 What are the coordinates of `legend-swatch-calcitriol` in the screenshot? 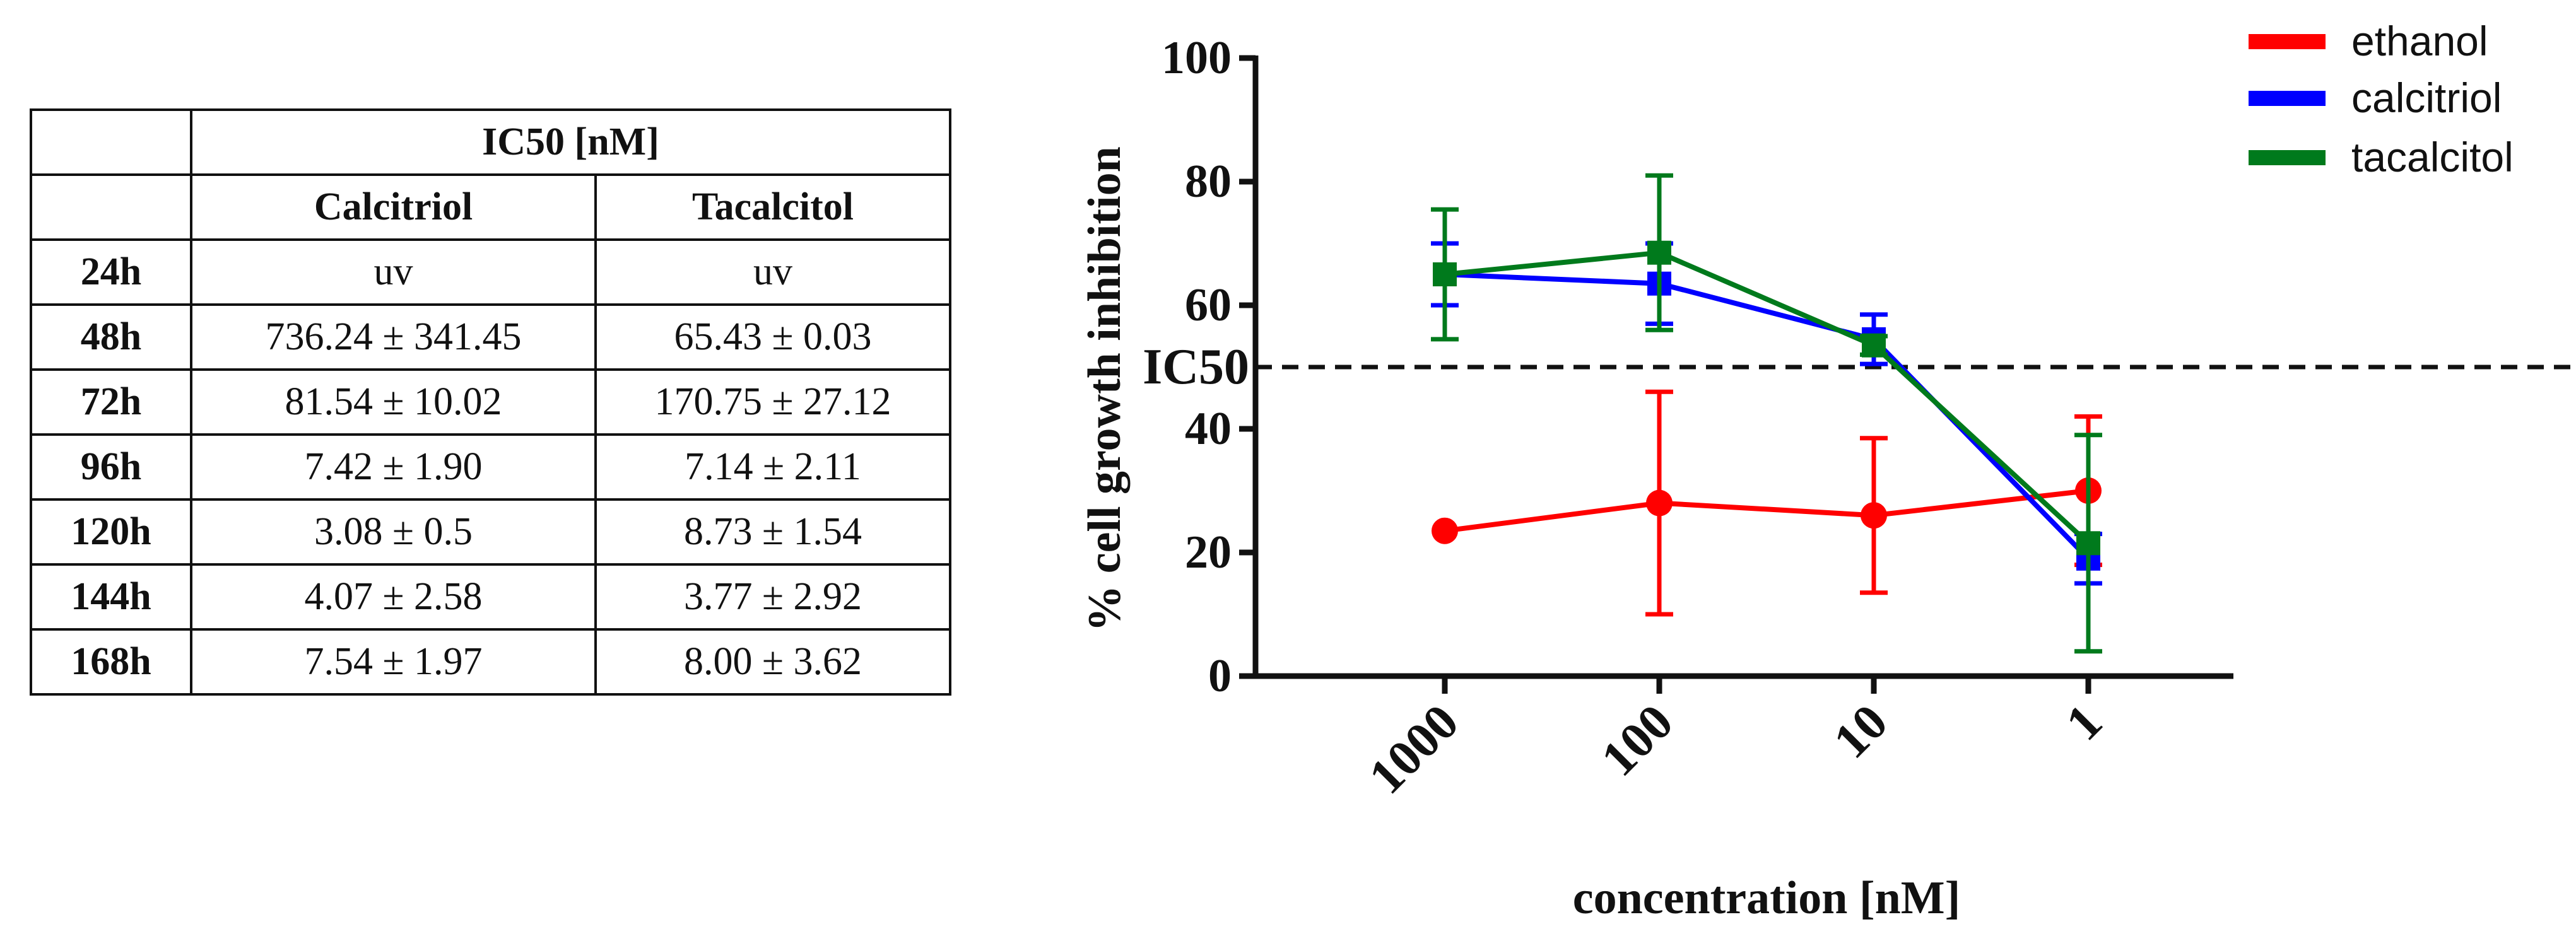 It's located at (2287, 99).